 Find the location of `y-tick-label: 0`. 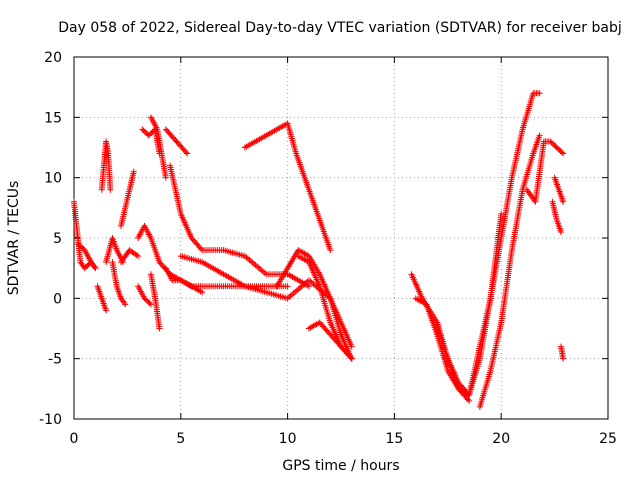

y-tick-label: 0 is located at coordinates (57, 299).